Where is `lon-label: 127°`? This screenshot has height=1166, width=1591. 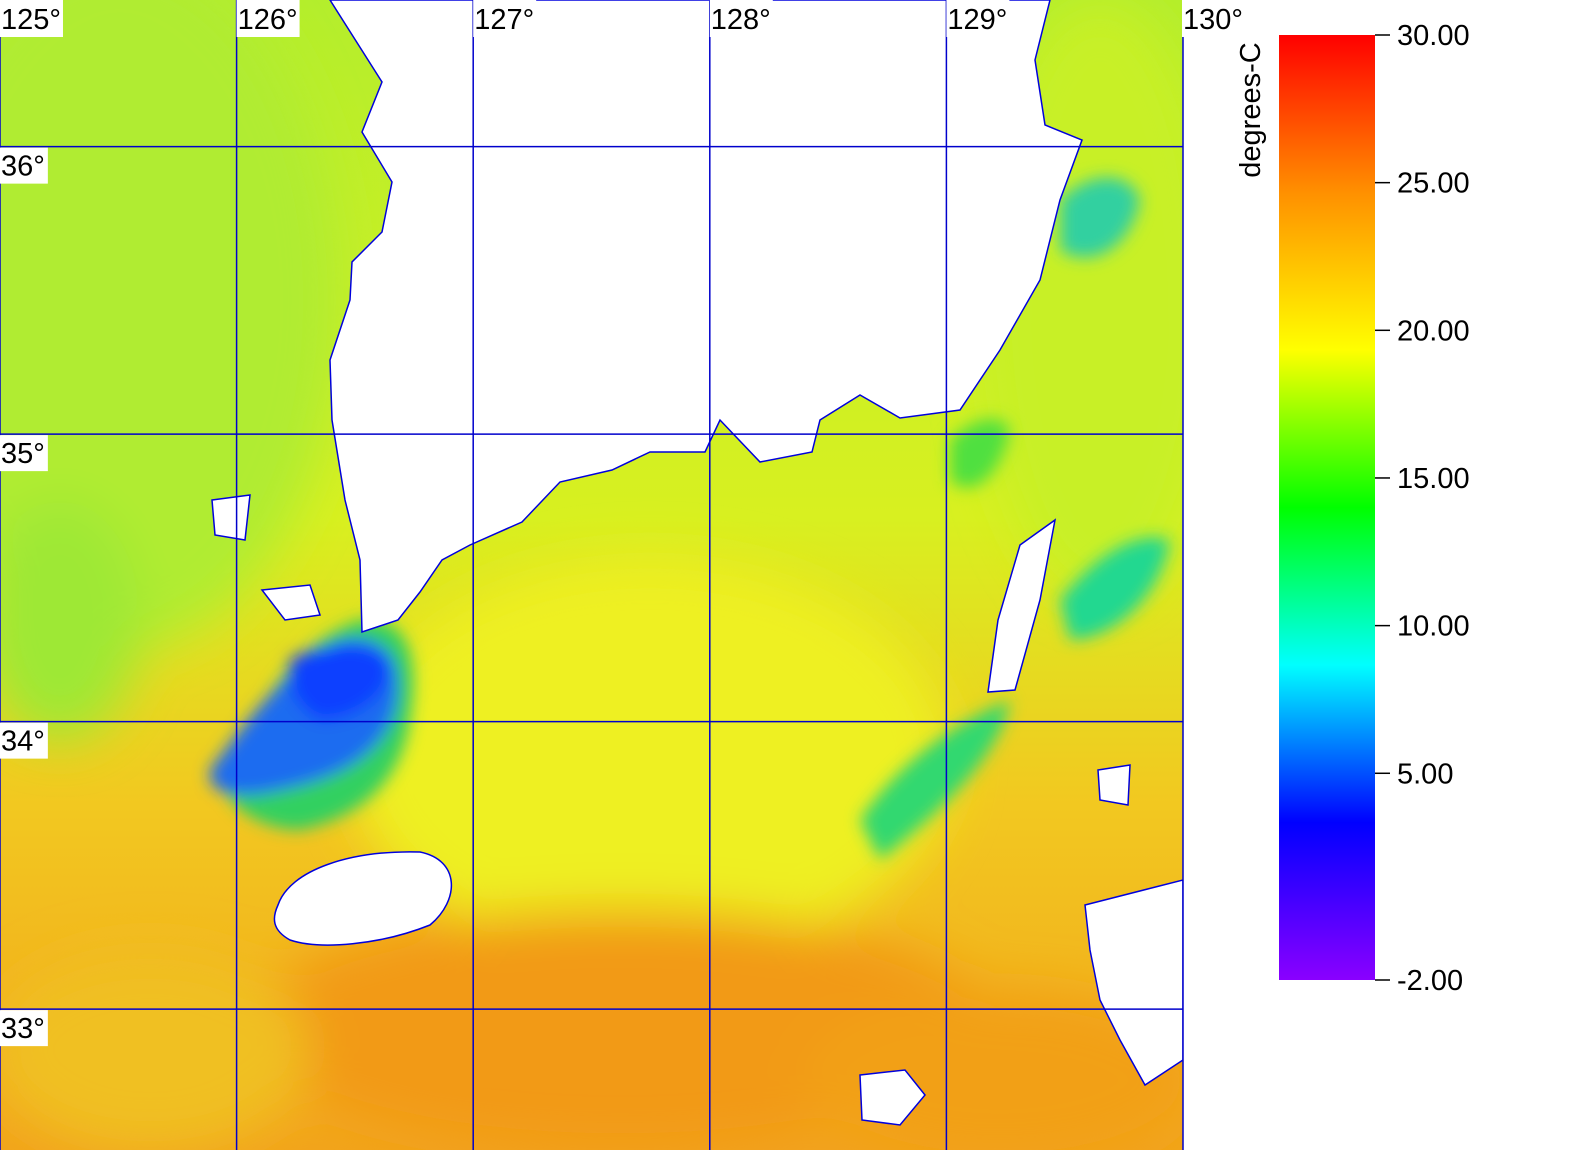
lon-label: 127° is located at coordinates (504, 20).